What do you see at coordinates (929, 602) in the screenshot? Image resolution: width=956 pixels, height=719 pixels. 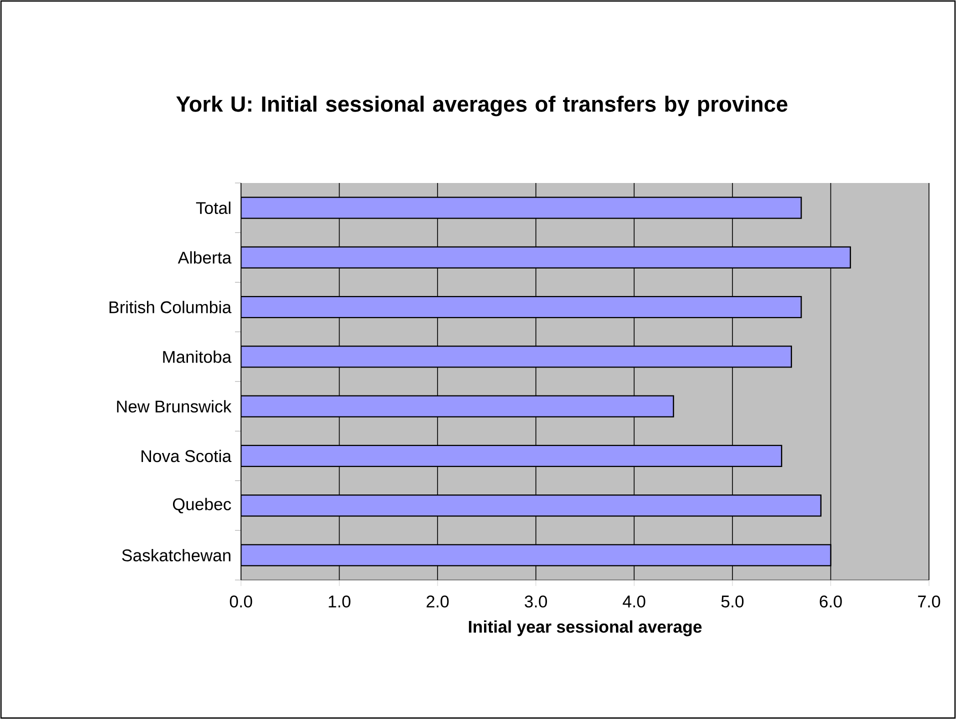 I see `x-tick-label: 7.0` at bounding box center [929, 602].